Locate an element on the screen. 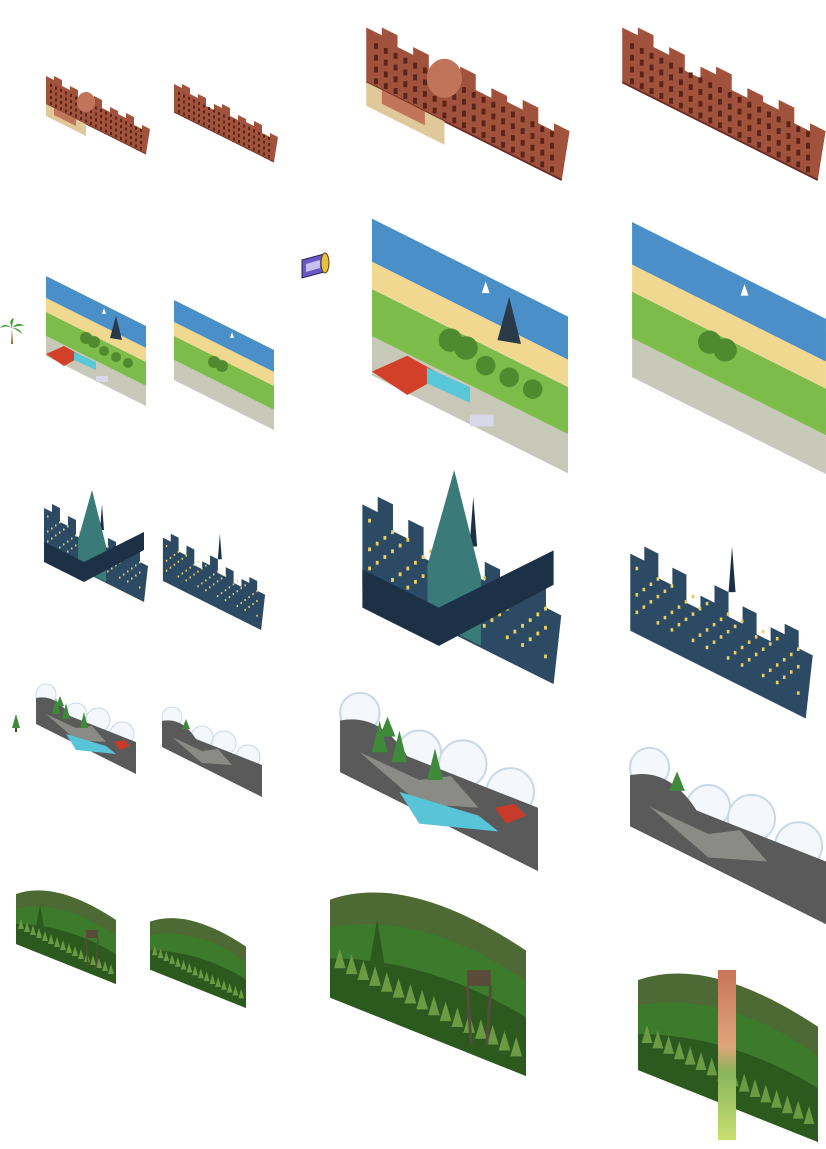 This screenshot has height=1149, width=826. snow-rocks-preview-lake is located at coordinates (85, 728).